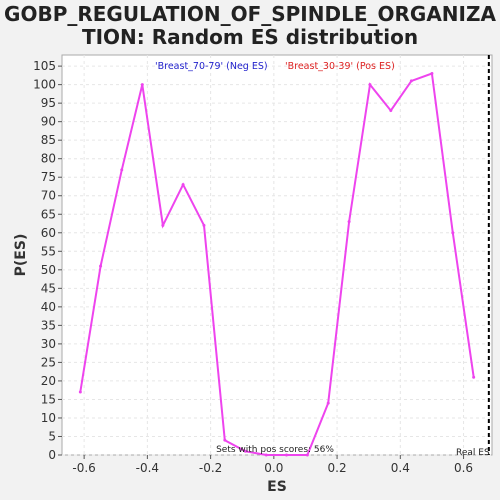 This screenshot has width=500, height=500. What do you see at coordinates (52, 455) in the screenshot?
I see `y-tick-label: 0` at bounding box center [52, 455].